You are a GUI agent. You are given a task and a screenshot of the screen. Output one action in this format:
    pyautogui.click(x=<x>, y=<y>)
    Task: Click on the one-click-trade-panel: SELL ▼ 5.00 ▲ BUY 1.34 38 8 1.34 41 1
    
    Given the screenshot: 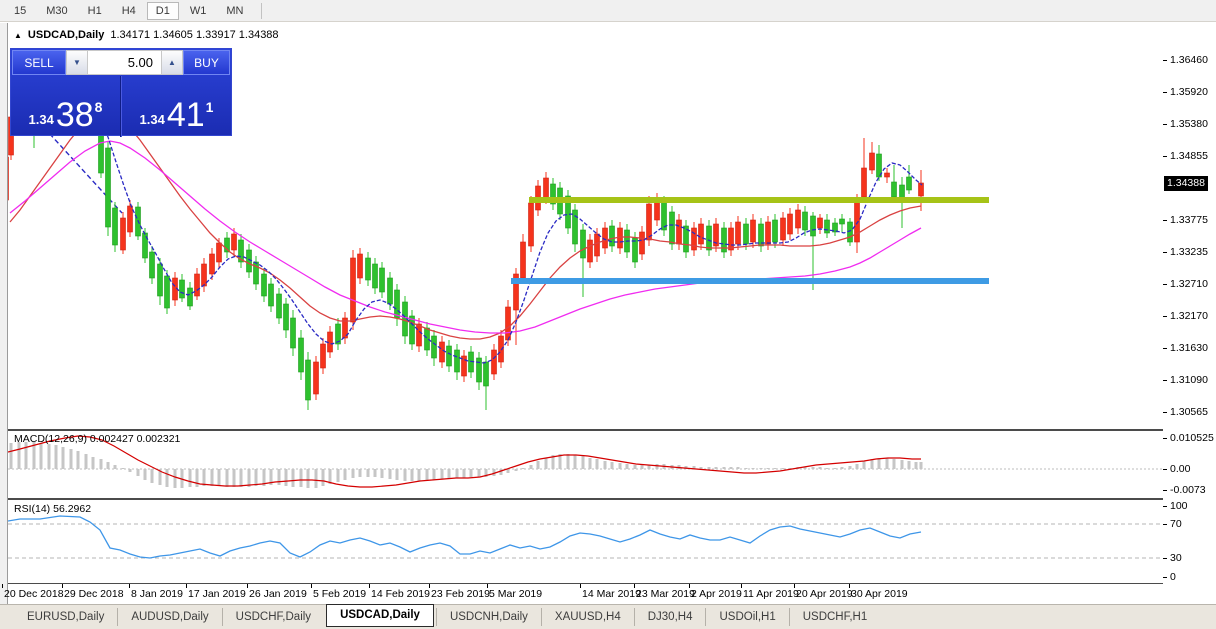 What is the action you would take?
    pyautogui.click(x=121, y=92)
    